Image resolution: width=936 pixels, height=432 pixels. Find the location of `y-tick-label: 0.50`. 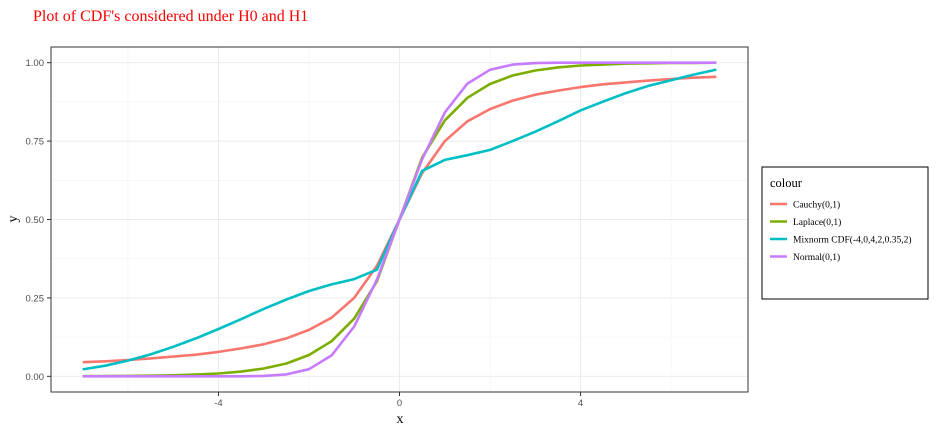

y-tick-label: 0.50 is located at coordinates (35, 220).